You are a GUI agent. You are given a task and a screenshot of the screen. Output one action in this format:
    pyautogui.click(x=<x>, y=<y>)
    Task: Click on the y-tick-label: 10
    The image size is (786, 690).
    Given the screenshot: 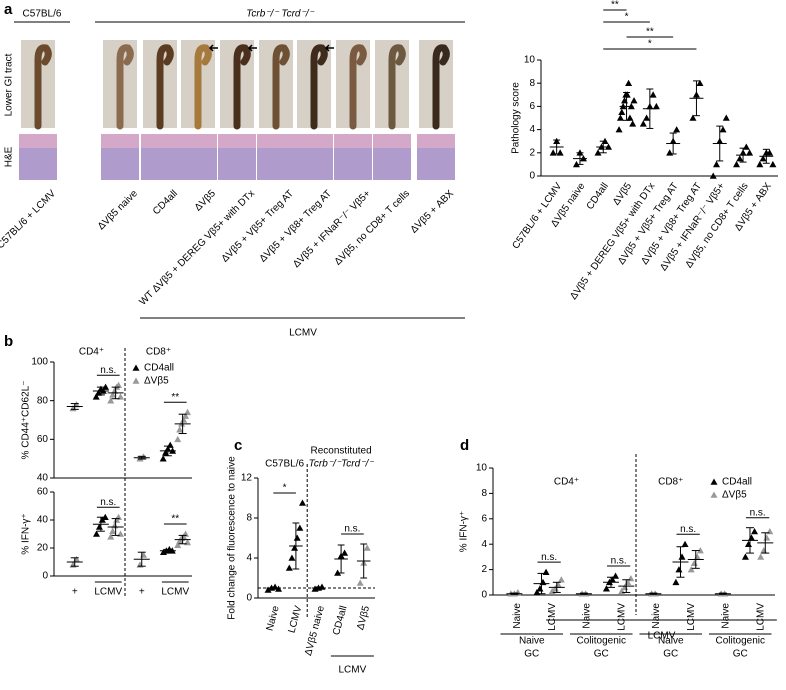 What is the action you would take?
    pyautogui.click(x=530, y=60)
    